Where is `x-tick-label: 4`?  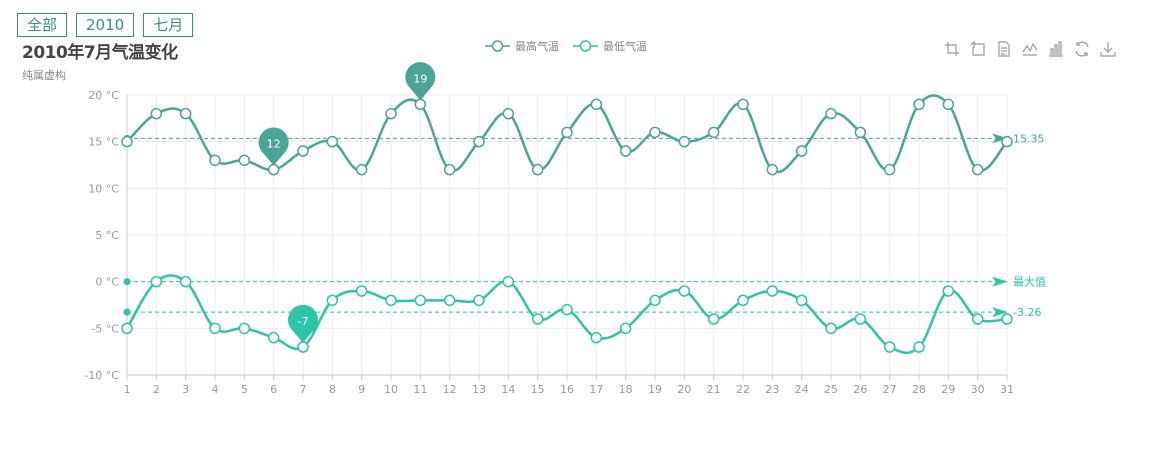 x-tick-label: 4 is located at coordinates (215, 389).